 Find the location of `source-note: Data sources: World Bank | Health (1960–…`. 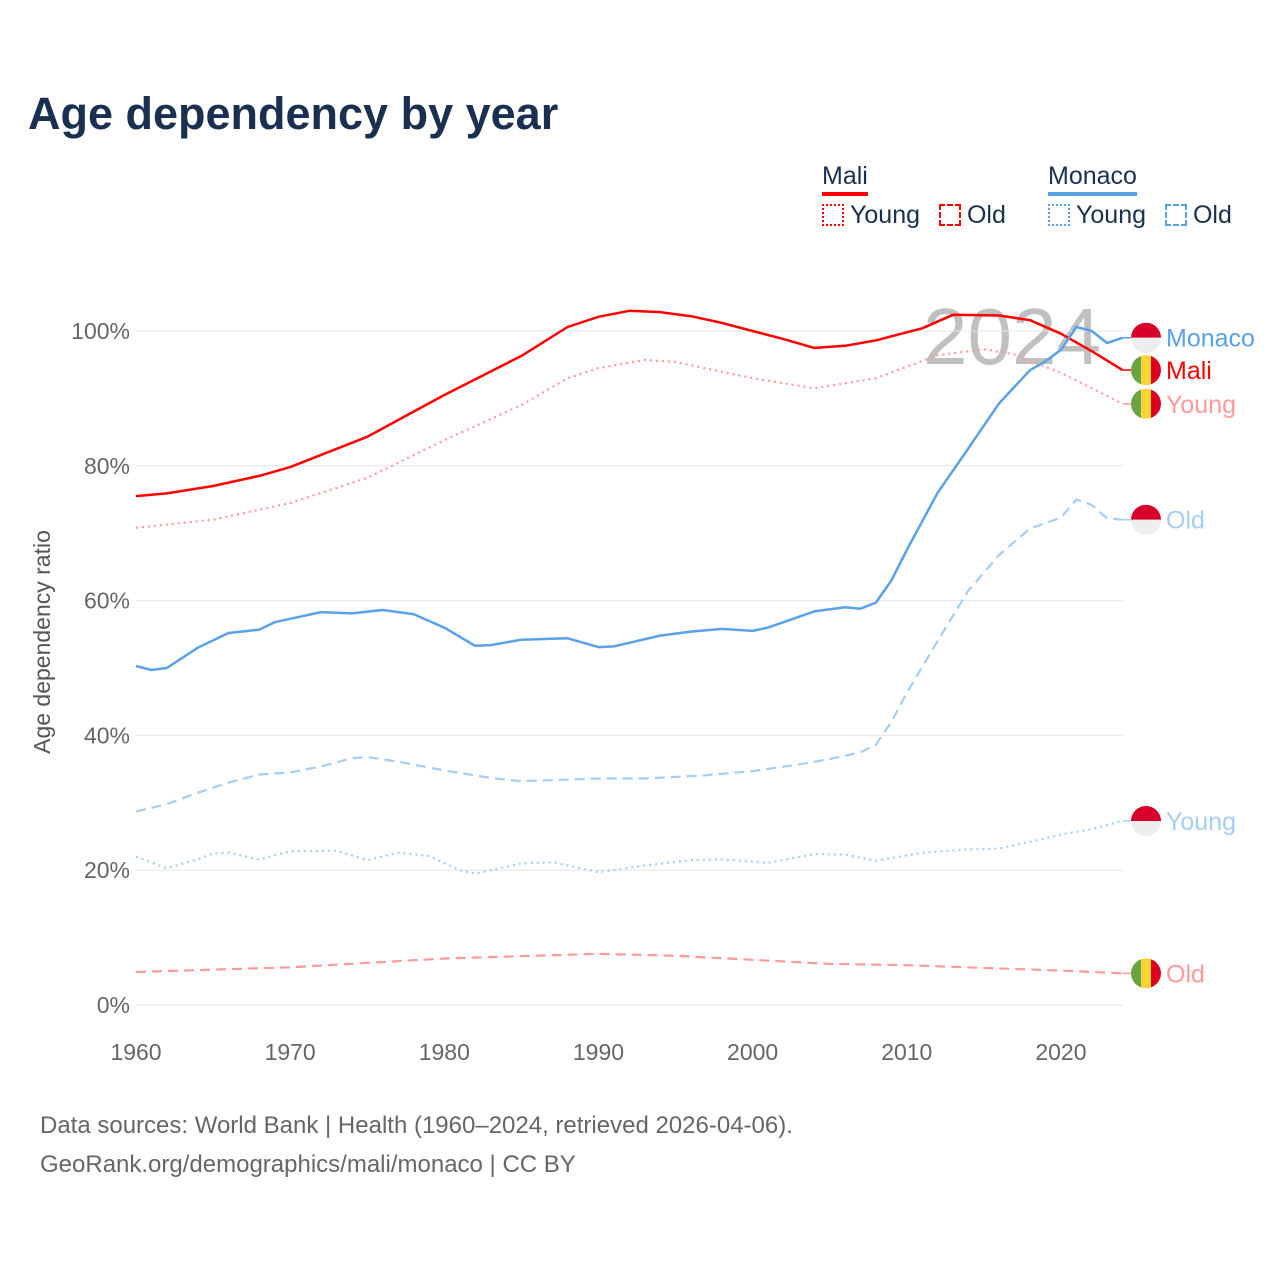

source-note: Data sources: World Bank | Health (1960–… is located at coordinates (416, 1125).